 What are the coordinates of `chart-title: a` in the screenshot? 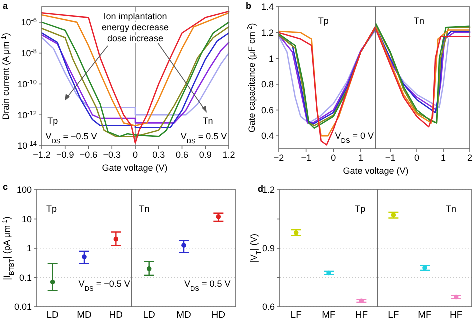 It's located at (6, 6).